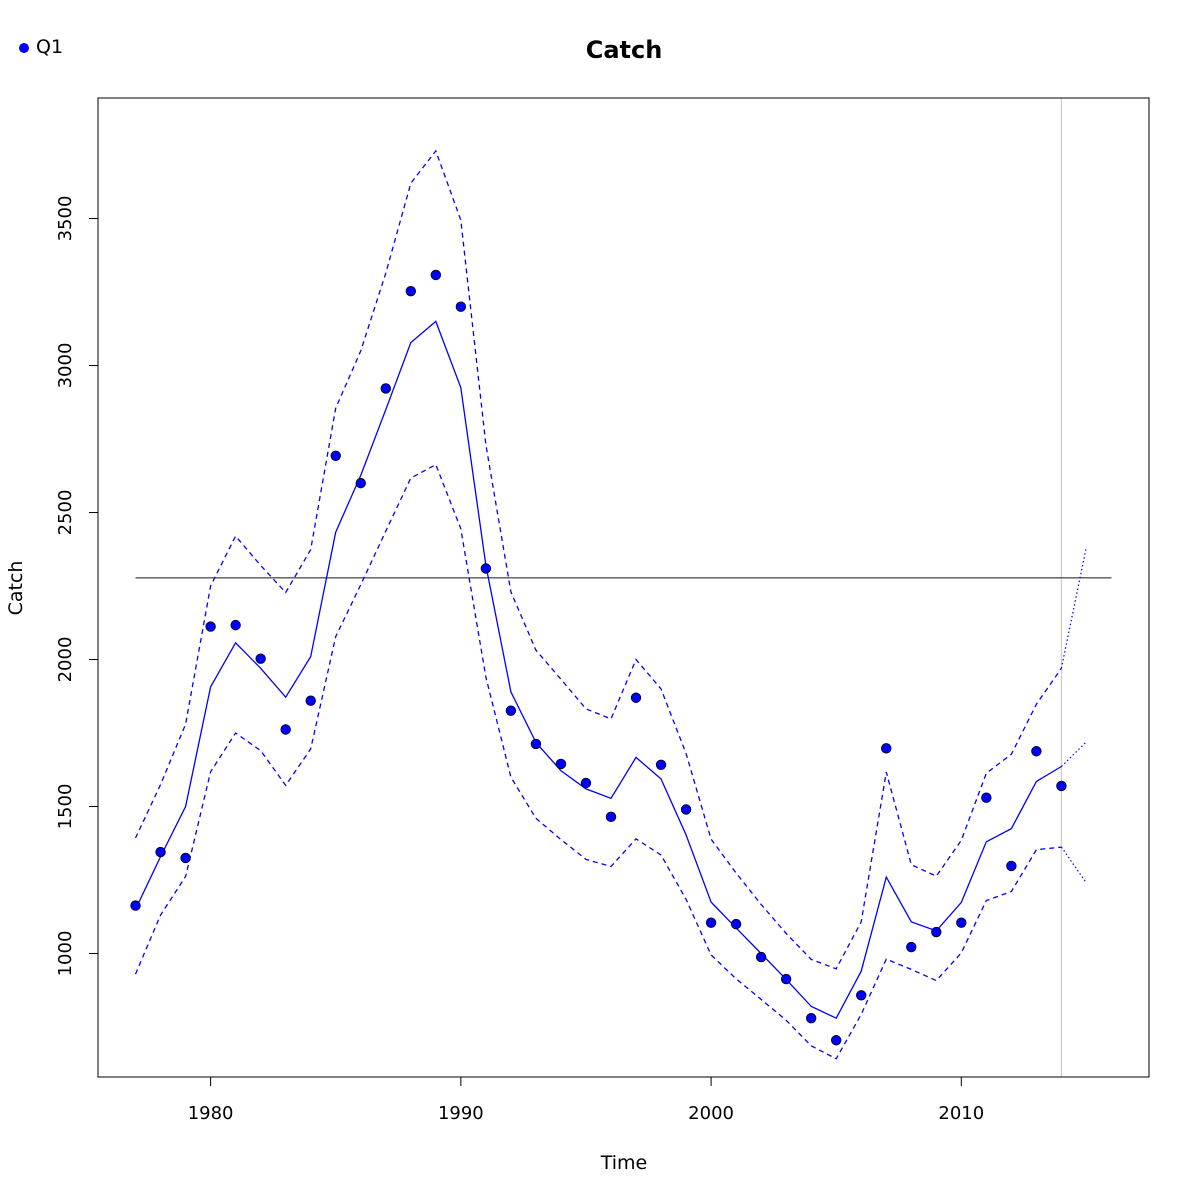 The width and height of the screenshot is (1200, 1200). What do you see at coordinates (76, 586) in the screenshot?
I see `y-axis: 1000 1500 2000 2500 3000 3500` at bounding box center [76, 586].